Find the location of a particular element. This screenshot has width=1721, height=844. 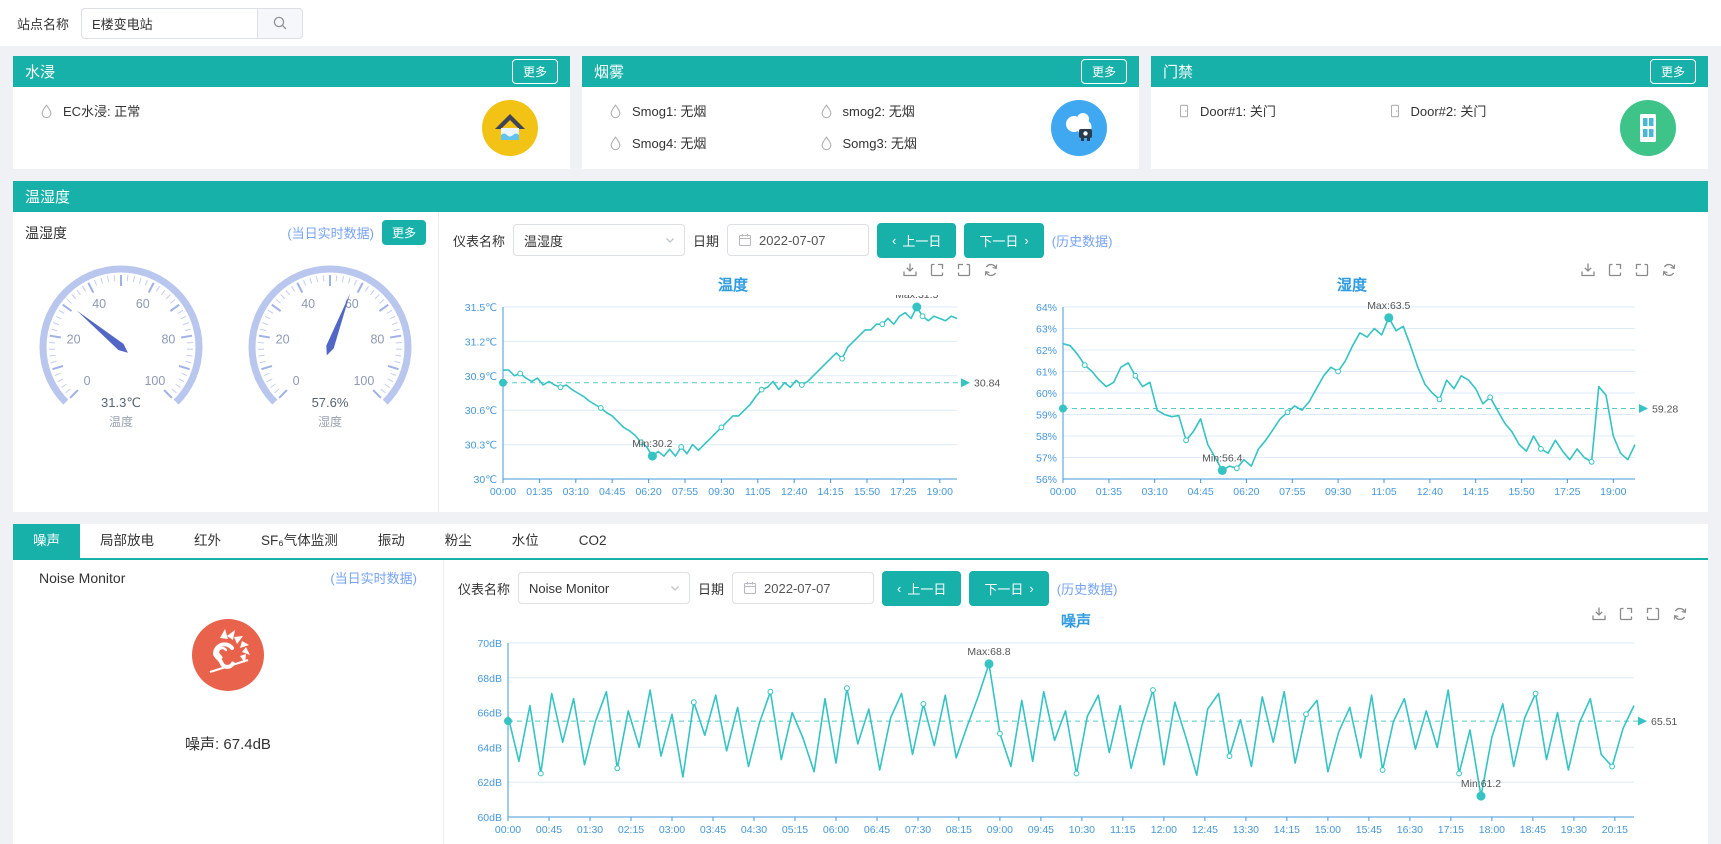

noise-next-day-button: 下一日 › is located at coordinates (1009, 588).